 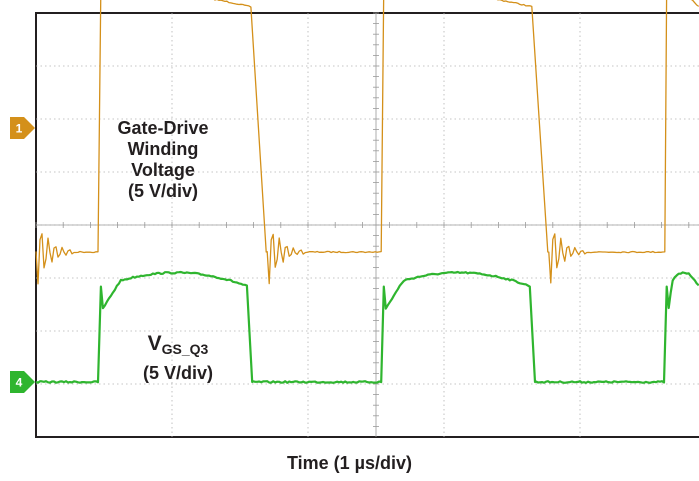 I want to click on channel-4-marker-label: 4, so click(x=19, y=383).